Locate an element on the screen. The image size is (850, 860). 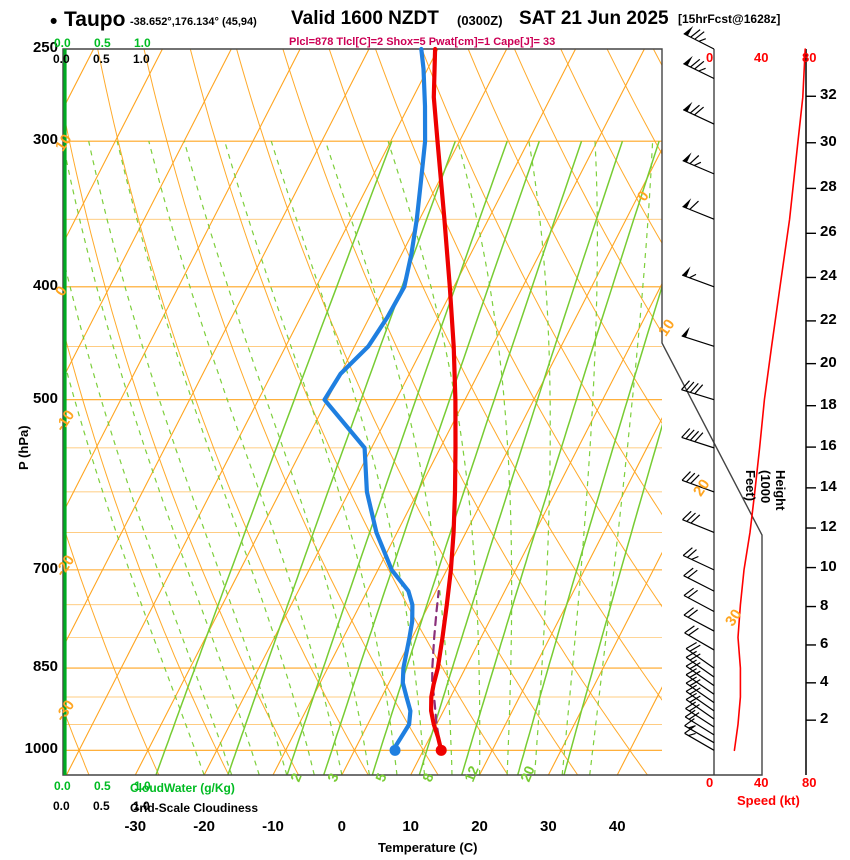
mixing-ratio-label-3: 3 is located at coordinates (332, 777).